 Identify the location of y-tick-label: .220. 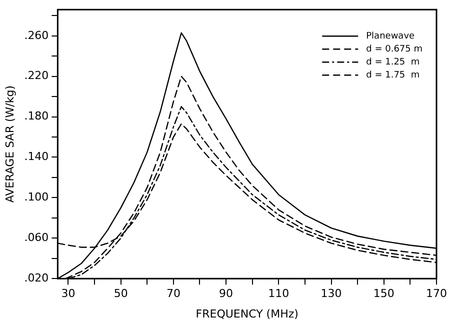
(36, 75).